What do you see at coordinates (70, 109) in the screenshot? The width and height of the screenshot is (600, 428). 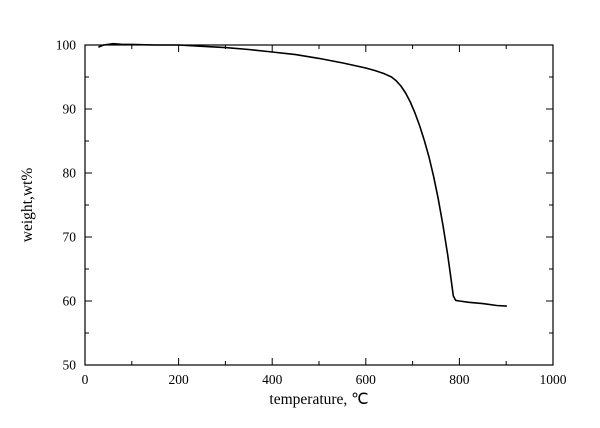 I see `y-tick-label: 90` at bounding box center [70, 109].